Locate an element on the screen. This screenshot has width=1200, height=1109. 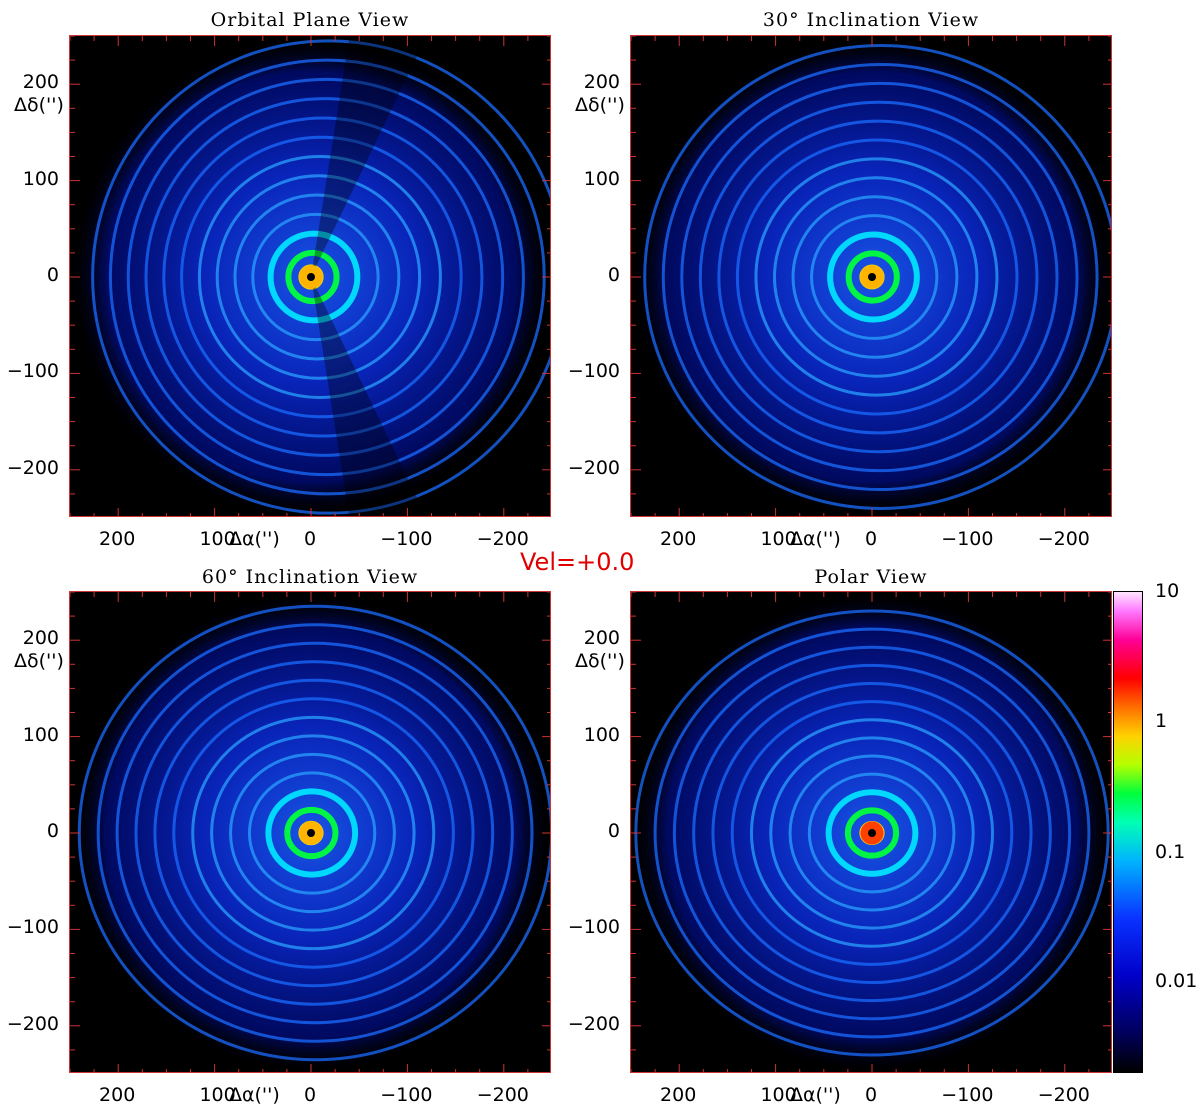
panel-title-60deg: 60° Inclination View is located at coordinates (310, 577).